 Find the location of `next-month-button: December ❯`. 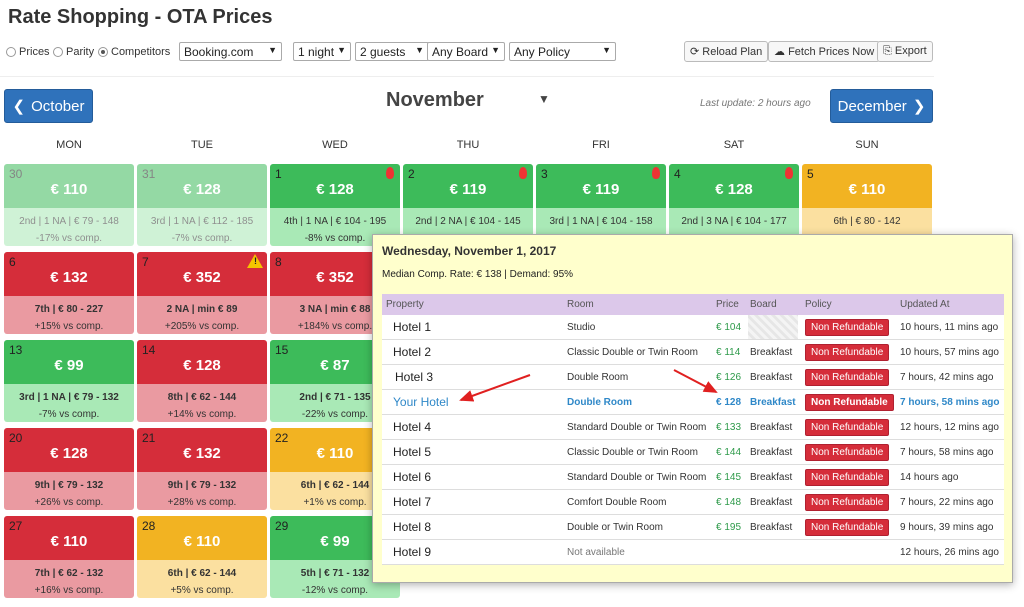

next-month-button: December ❯ is located at coordinates (881, 106).